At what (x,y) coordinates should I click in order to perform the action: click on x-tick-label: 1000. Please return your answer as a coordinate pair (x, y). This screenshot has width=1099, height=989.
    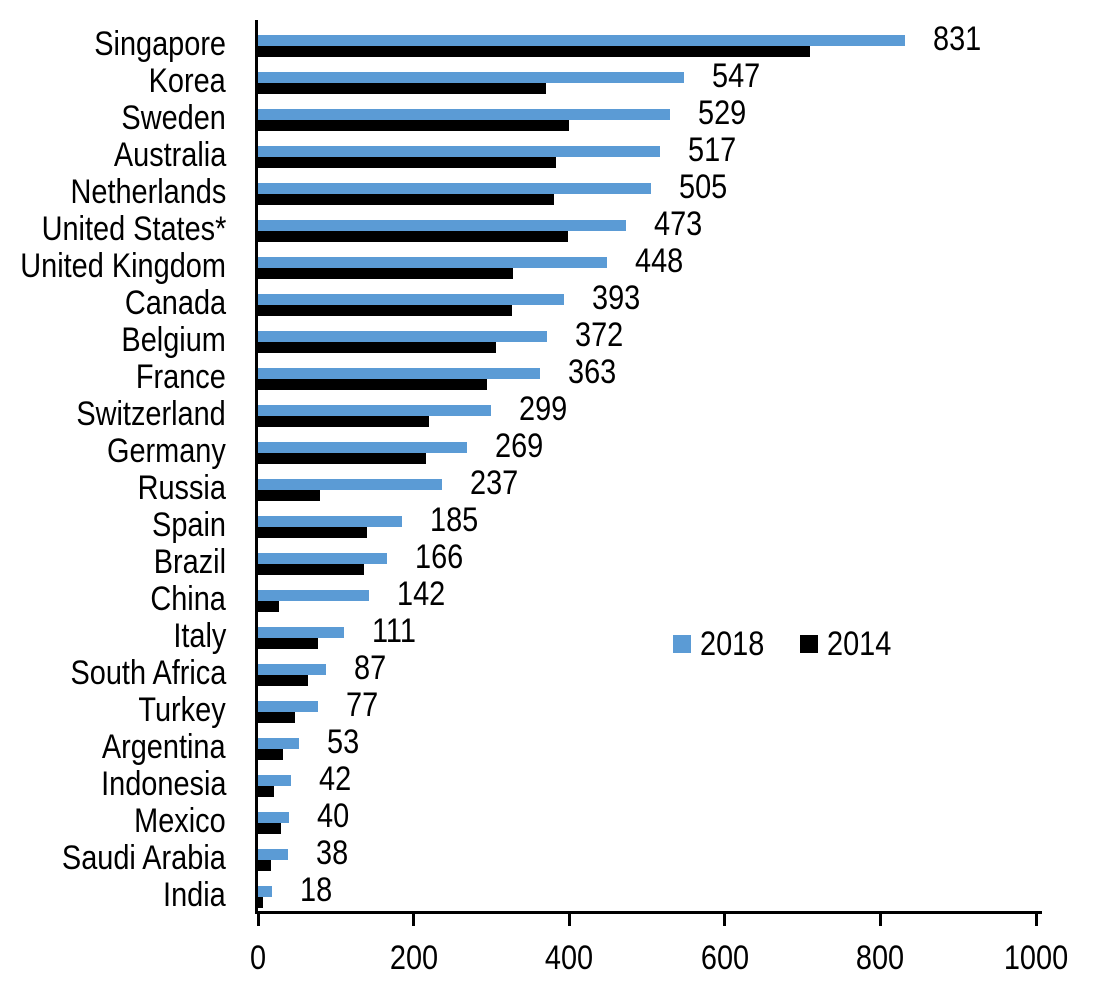
    Looking at the image, I should click on (1036, 958).